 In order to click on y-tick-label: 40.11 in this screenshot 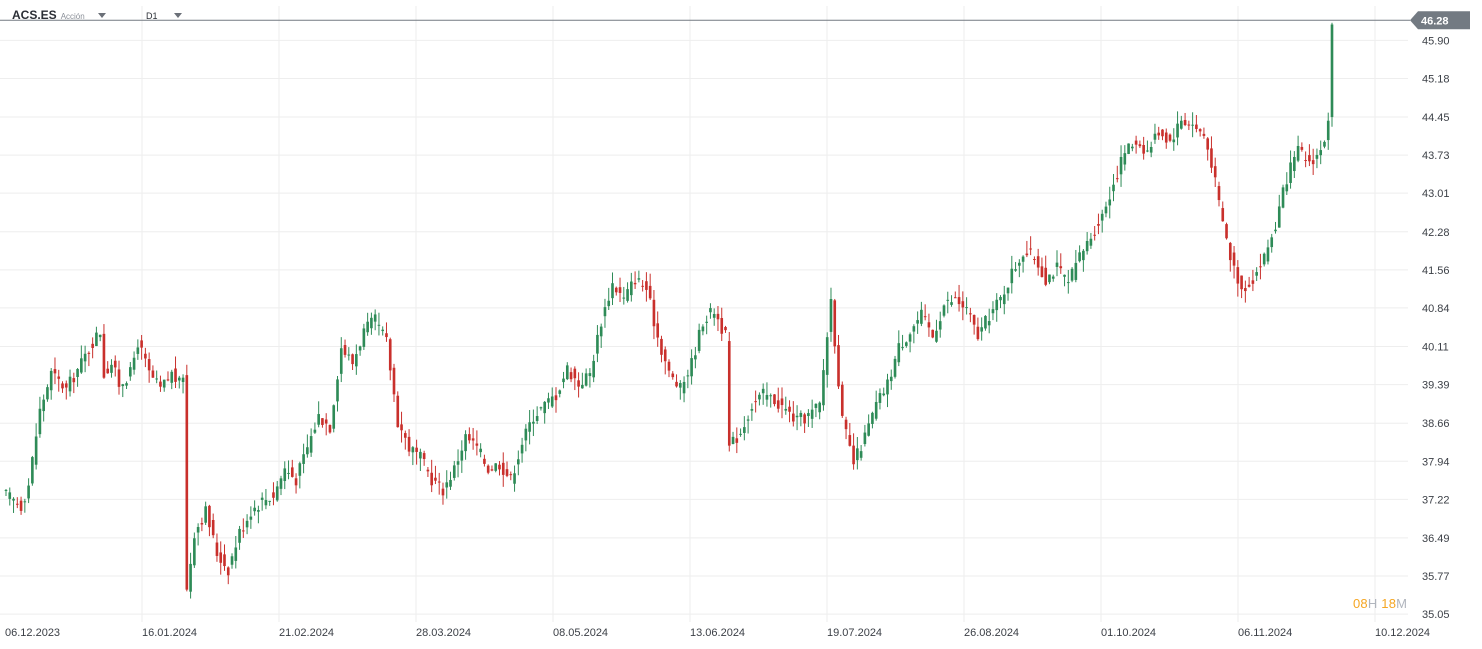, I will do `click(1435, 348)`.